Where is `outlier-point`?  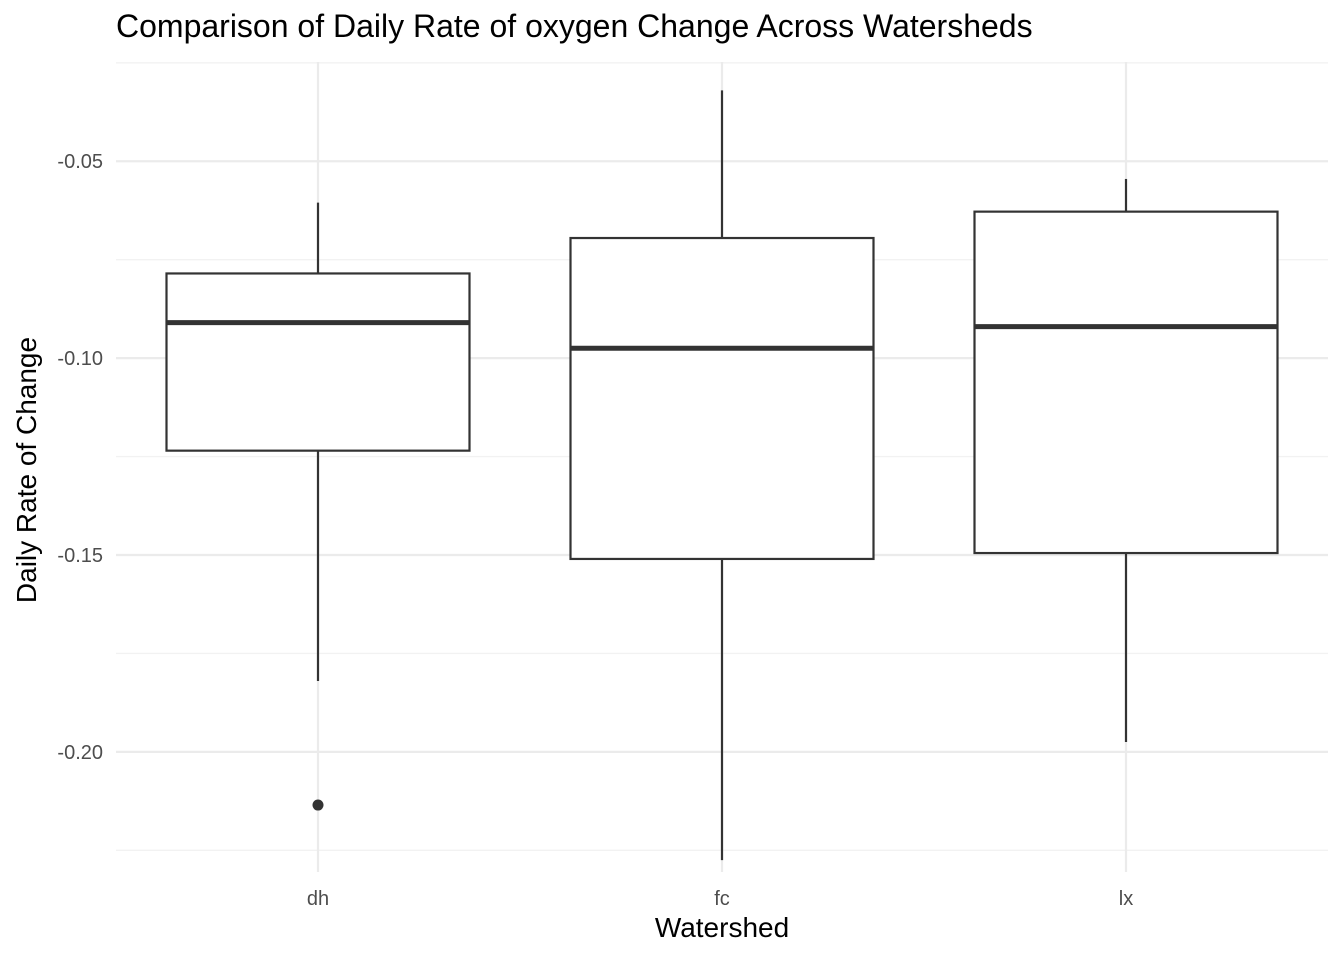
outlier-point is located at coordinates (318, 805).